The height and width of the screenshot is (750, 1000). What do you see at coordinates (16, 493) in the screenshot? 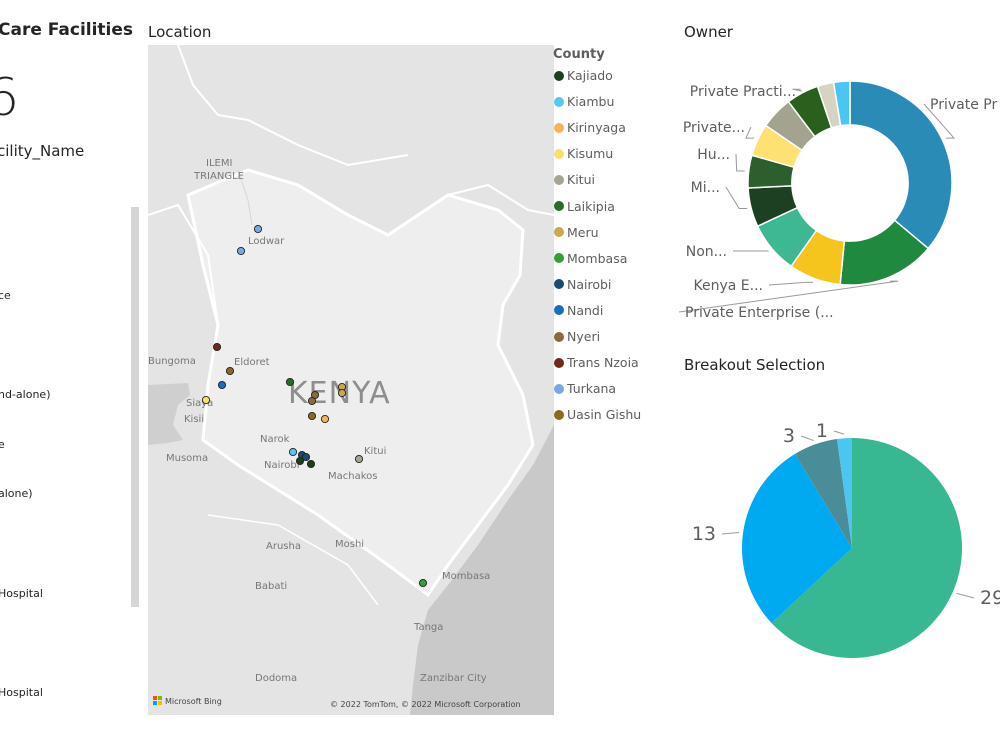
I see `facility-list-item: alone)` at bounding box center [16, 493].